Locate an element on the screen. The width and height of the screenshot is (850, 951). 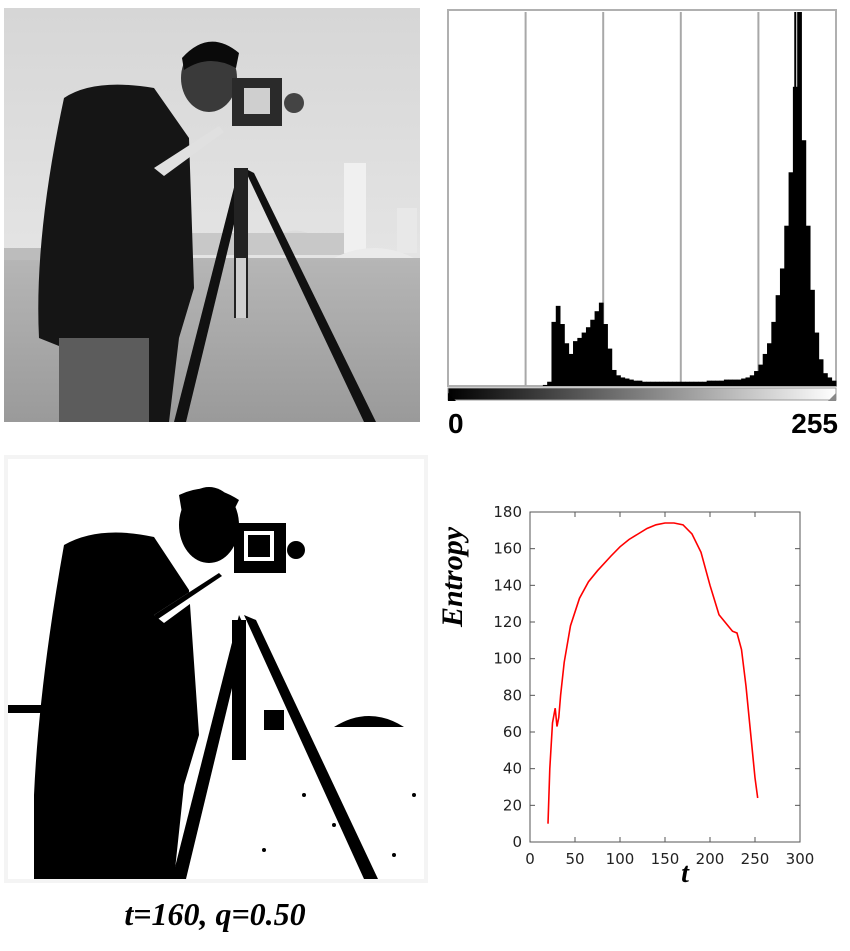
entropy-x-tick-label: 300 is located at coordinates (800, 859).